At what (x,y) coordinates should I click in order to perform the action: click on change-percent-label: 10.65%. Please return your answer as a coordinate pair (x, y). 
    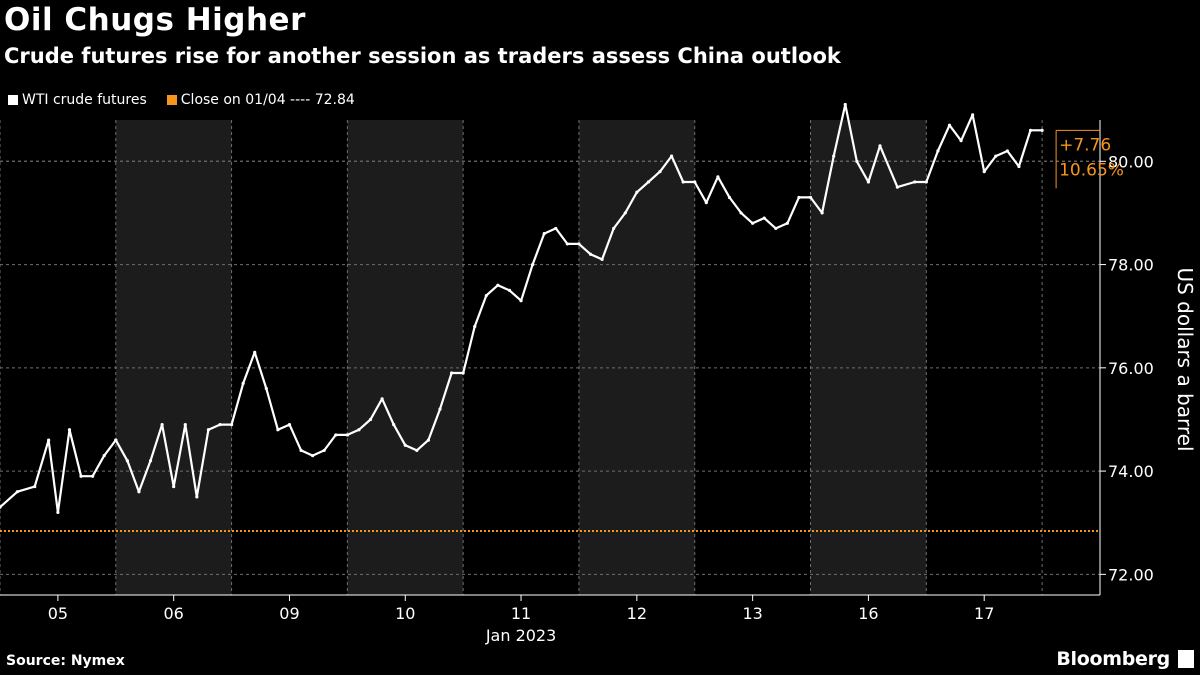
    Looking at the image, I should click on (1091, 170).